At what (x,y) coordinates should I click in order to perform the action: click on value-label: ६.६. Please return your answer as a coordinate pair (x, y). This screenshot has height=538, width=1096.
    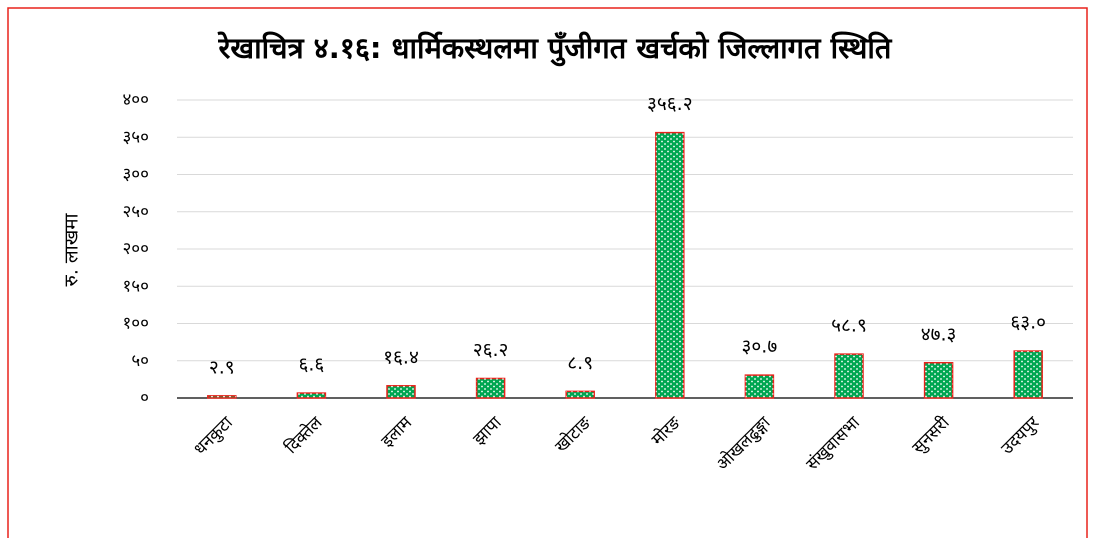
    Looking at the image, I should click on (311, 365).